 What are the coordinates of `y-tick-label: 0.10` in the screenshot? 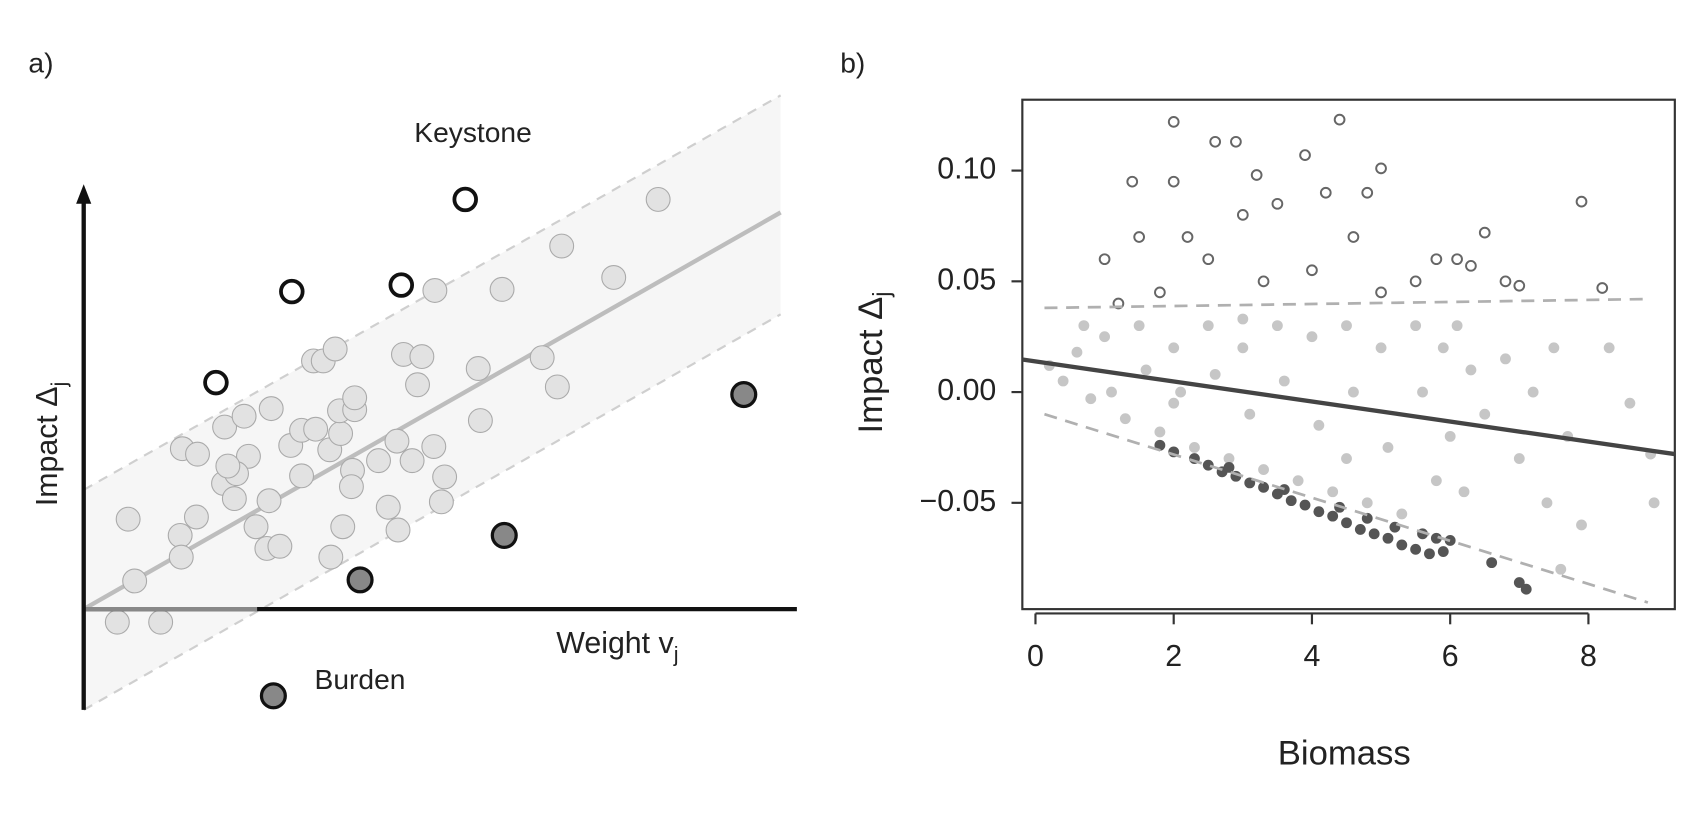 It's located at (966, 169).